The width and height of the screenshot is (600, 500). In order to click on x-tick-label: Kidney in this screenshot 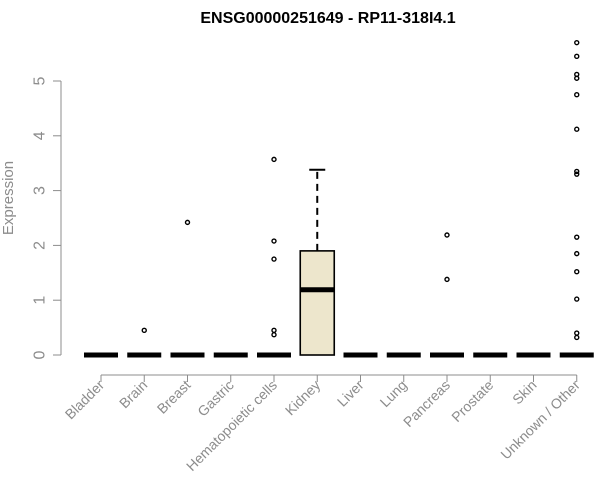, I will do `click(303, 398)`.